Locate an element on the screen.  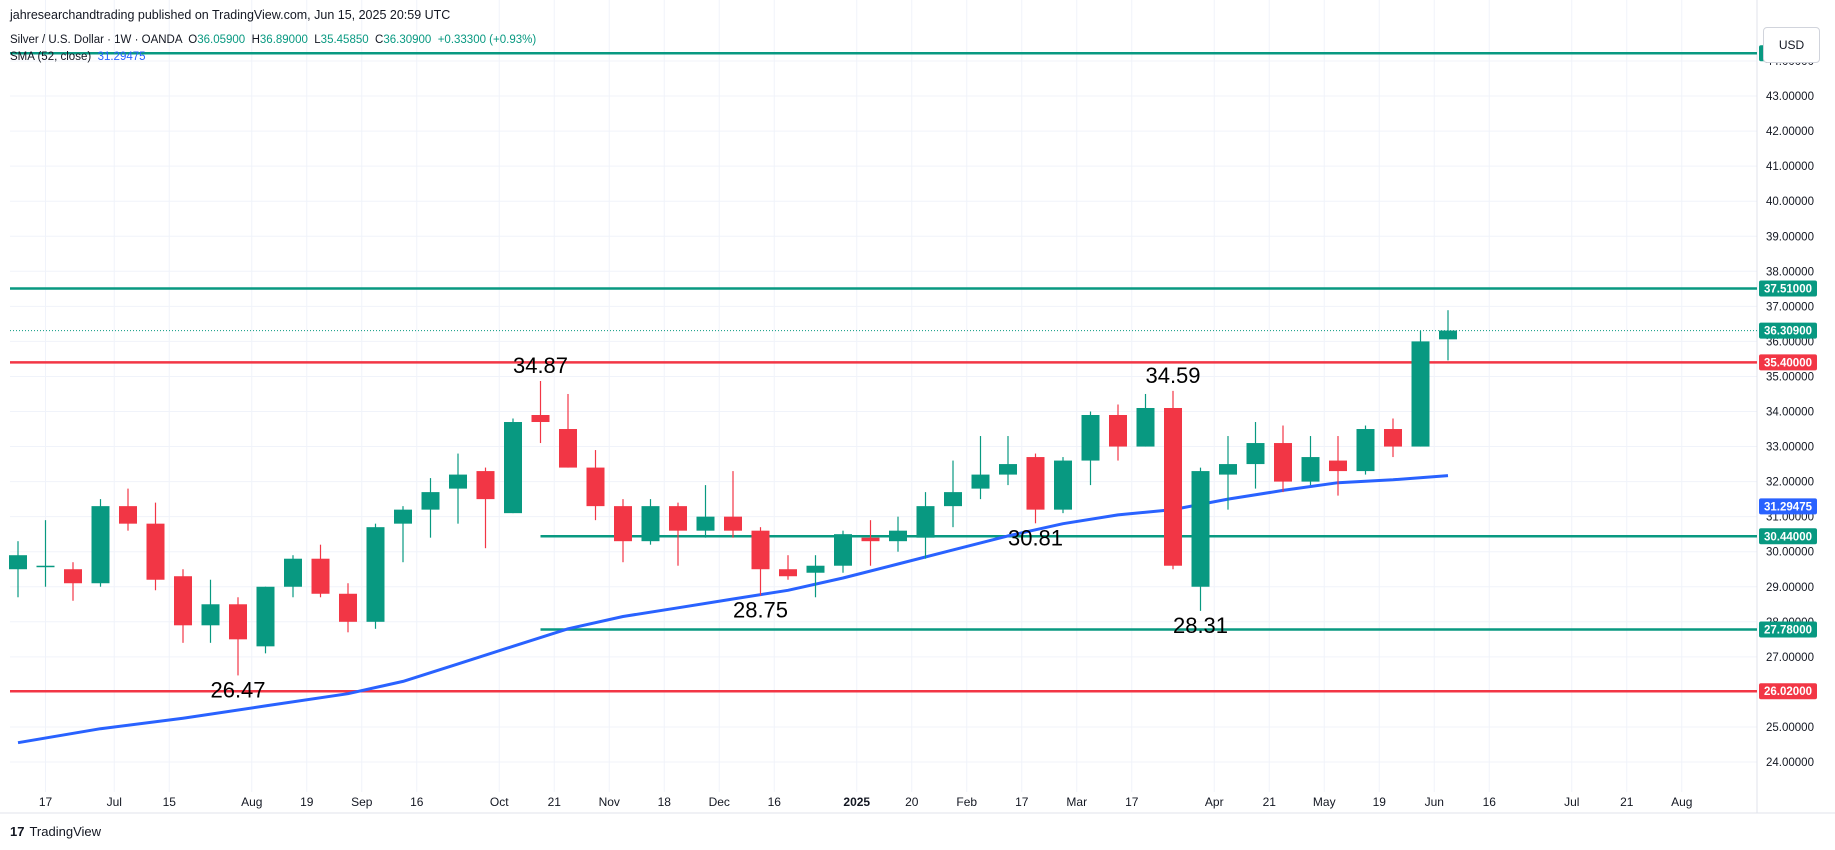
current-price-tag: 36.30900 is located at coordinates (1788, 332).